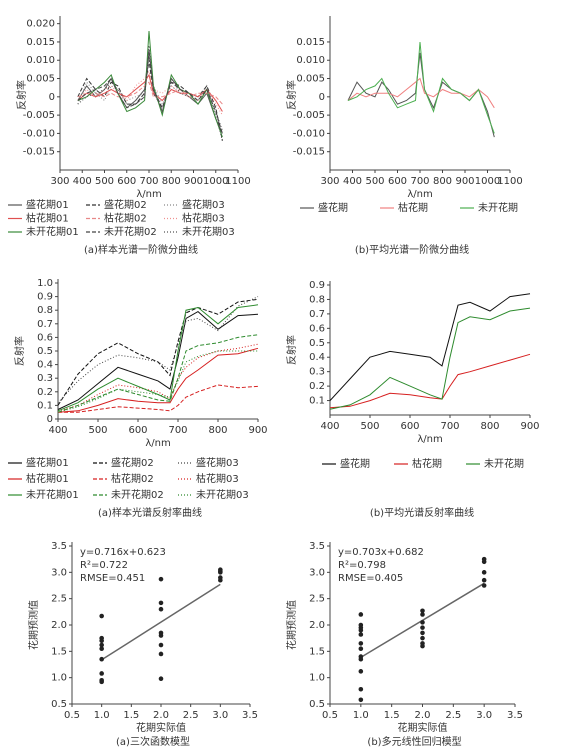  I want to click on legend-label: 枯花期, so click(427, 463).